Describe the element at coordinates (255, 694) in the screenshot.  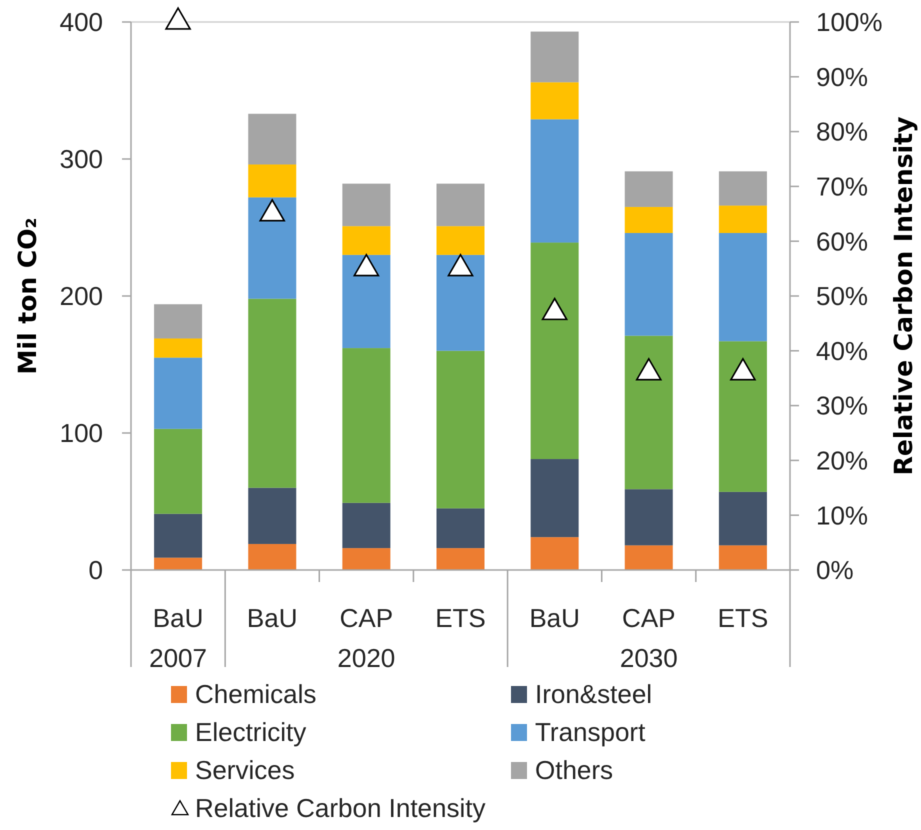
I see `legend-label: Chemicals` at that location.